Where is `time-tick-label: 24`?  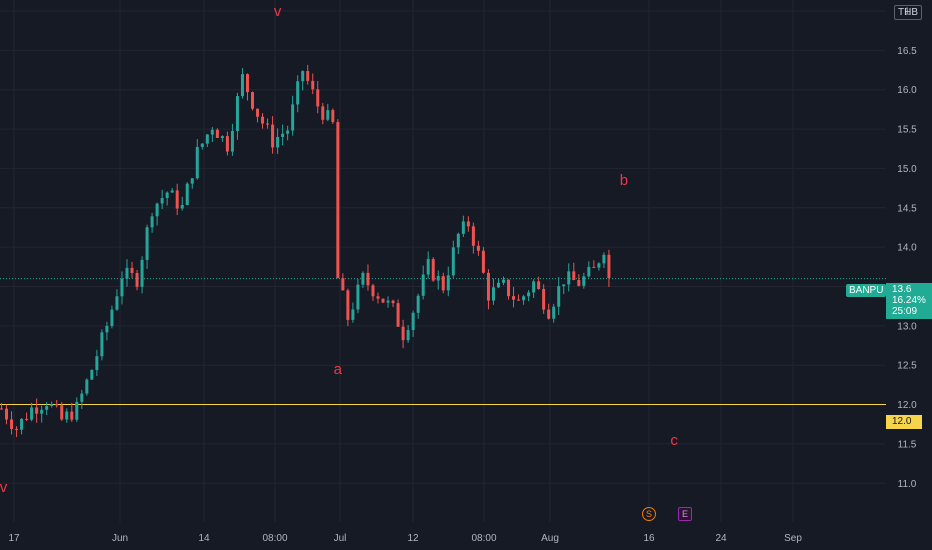 time-tick-label: 24 is located at coordinates (721, 538).